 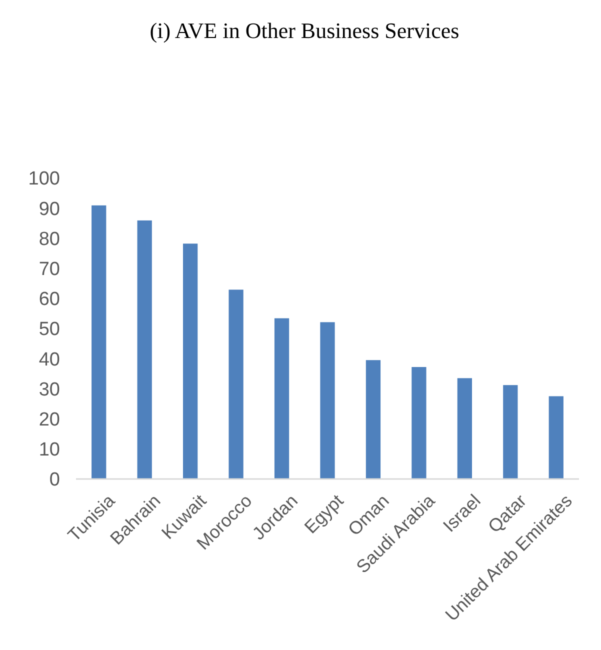 I want to click on y-tick-label: 100, so click(x=44, y=179).